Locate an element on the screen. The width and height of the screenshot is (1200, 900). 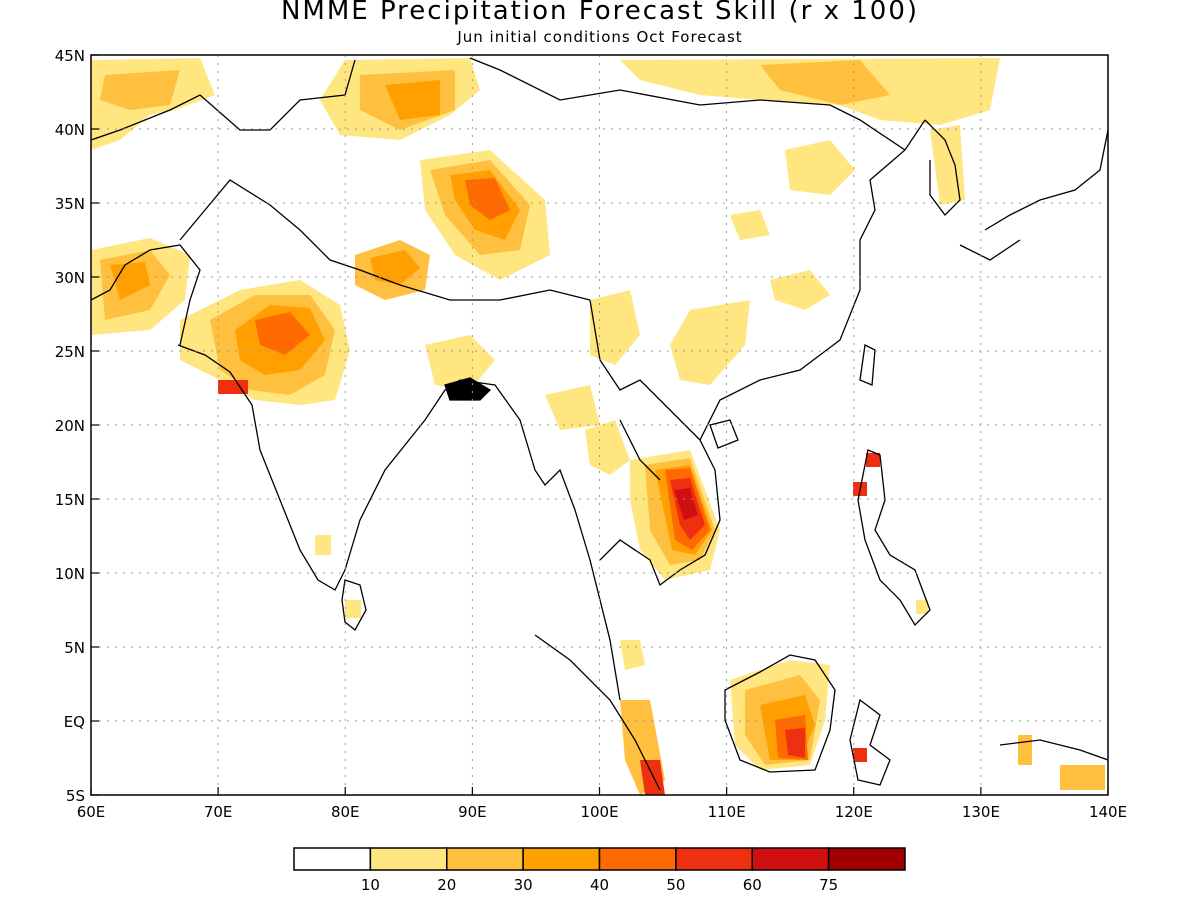
y-axis: 45N 40N 35N 30N 25N 20N 15N 10N 5N EQ 5S is located at coordinates (77, 426).